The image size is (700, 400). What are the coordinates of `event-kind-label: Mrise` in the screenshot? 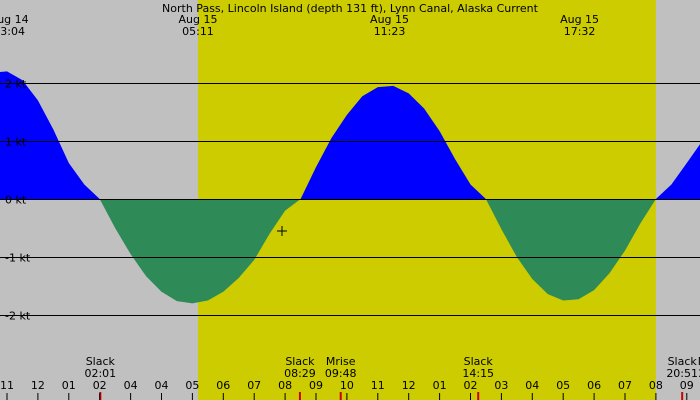 It's located at (341, 361).